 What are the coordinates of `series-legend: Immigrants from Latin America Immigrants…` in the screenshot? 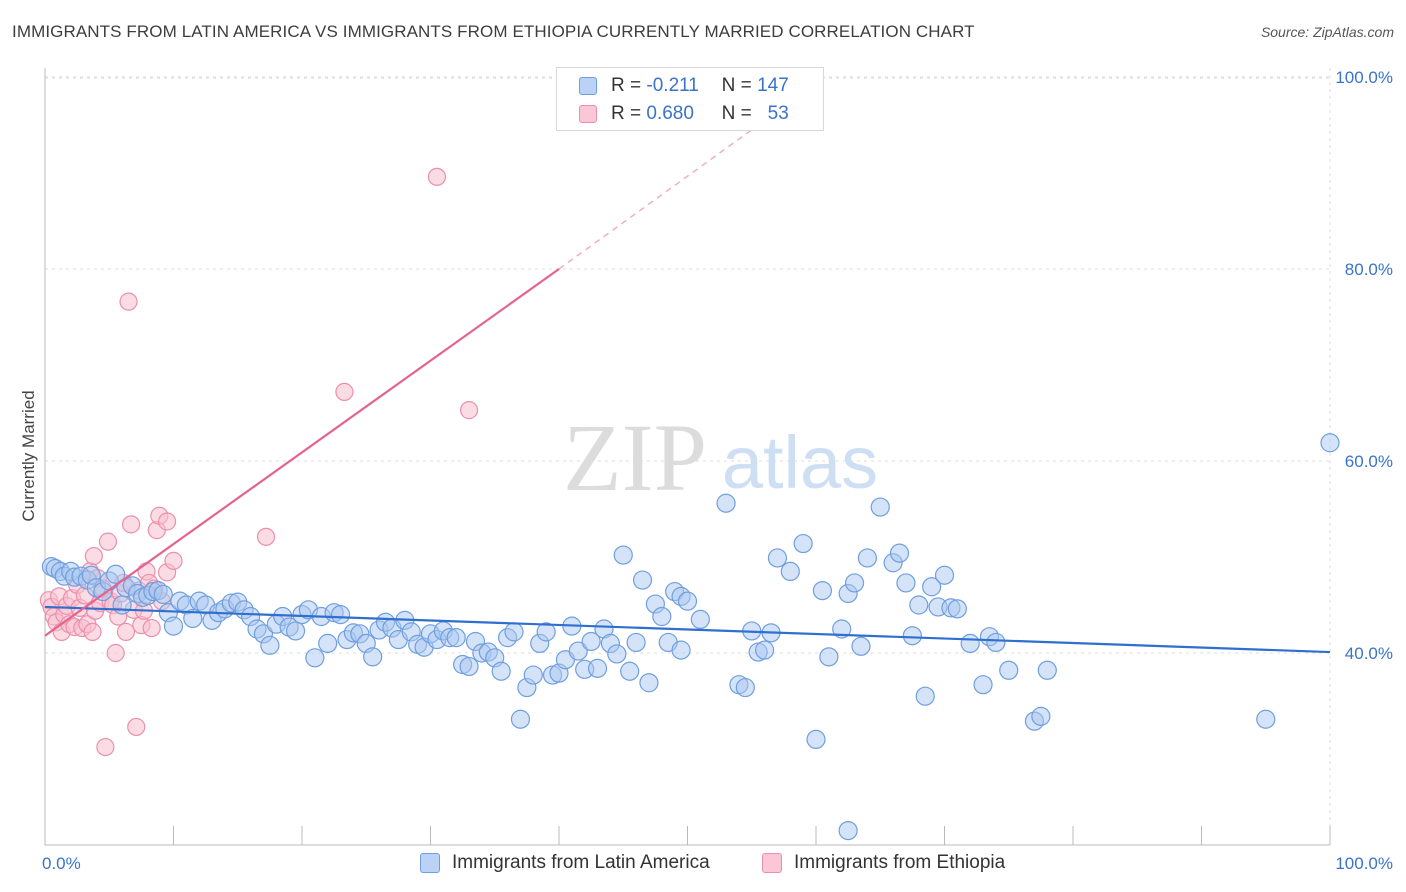 It's located at (703, 865).